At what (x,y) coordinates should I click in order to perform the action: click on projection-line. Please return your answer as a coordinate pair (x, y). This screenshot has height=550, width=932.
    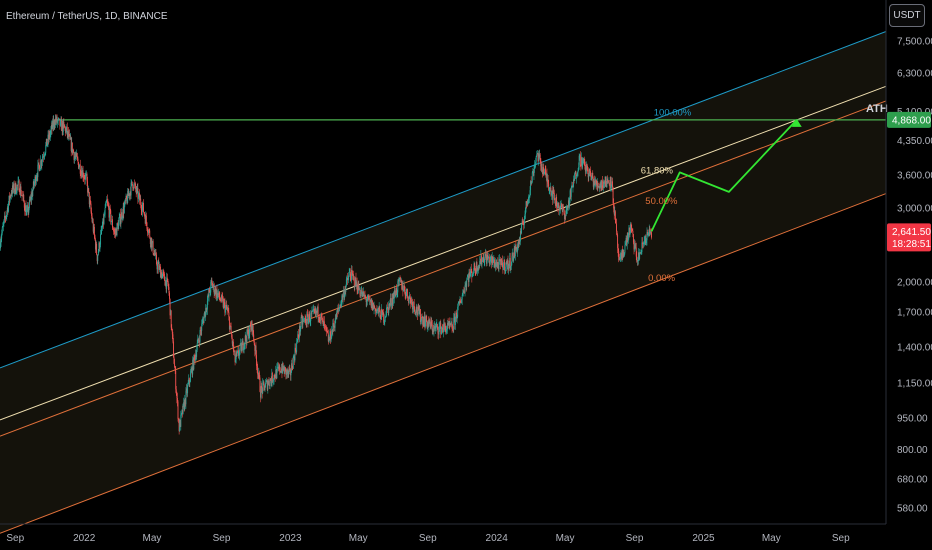
    Looking at the image, I should click on (724, 175).